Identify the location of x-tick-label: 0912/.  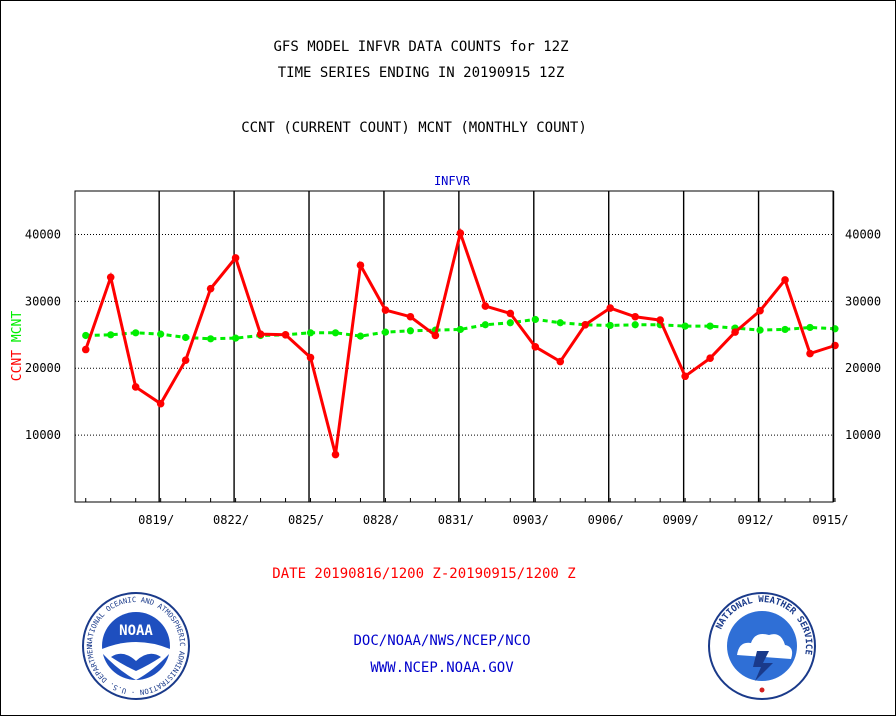
(756, 520).